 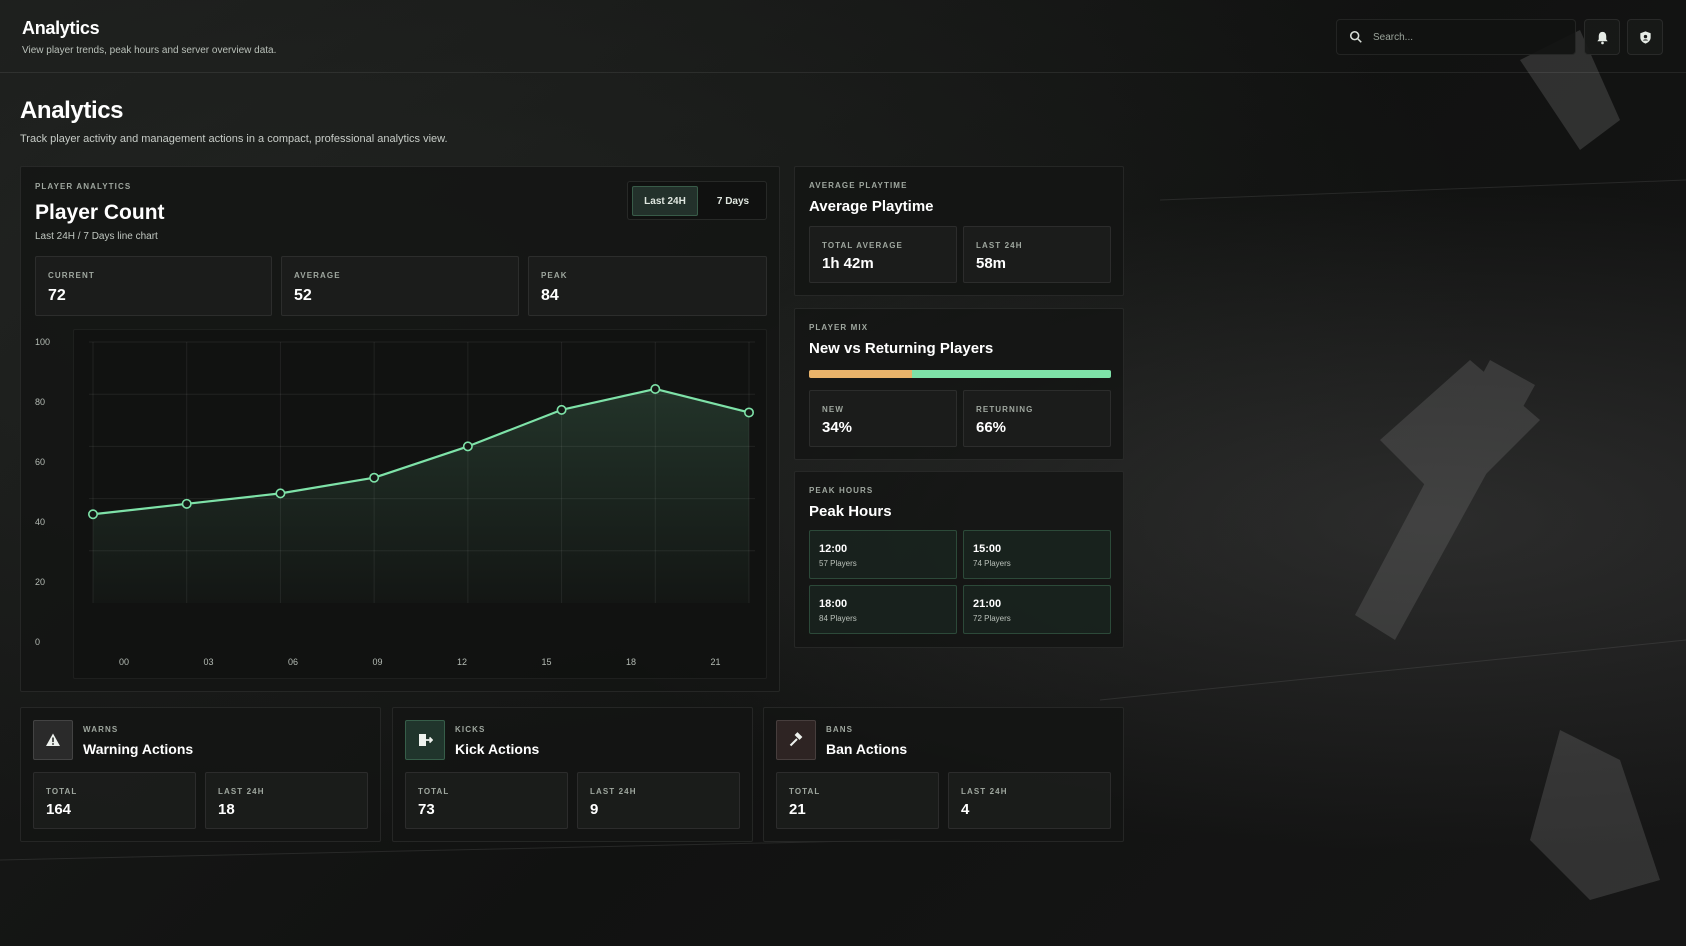 I want to click on bans-last-24h: LAST 24H 4, so click(x=1029, y=800).